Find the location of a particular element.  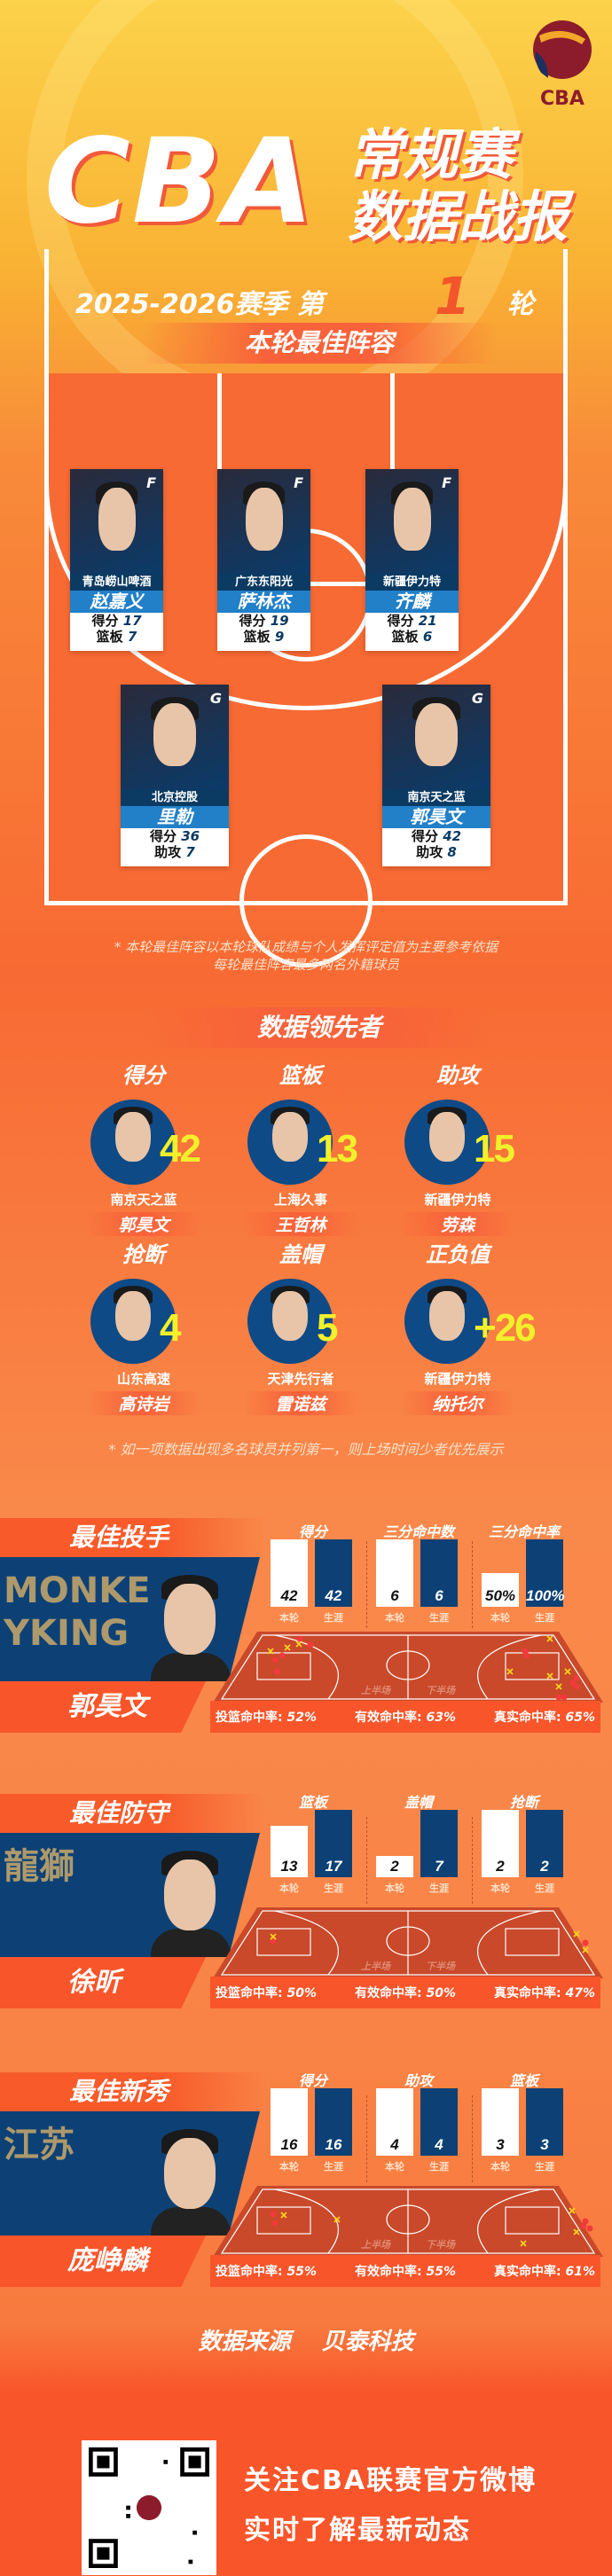

data-source-label: 数据来源 is located at coordinates (245, 2342).